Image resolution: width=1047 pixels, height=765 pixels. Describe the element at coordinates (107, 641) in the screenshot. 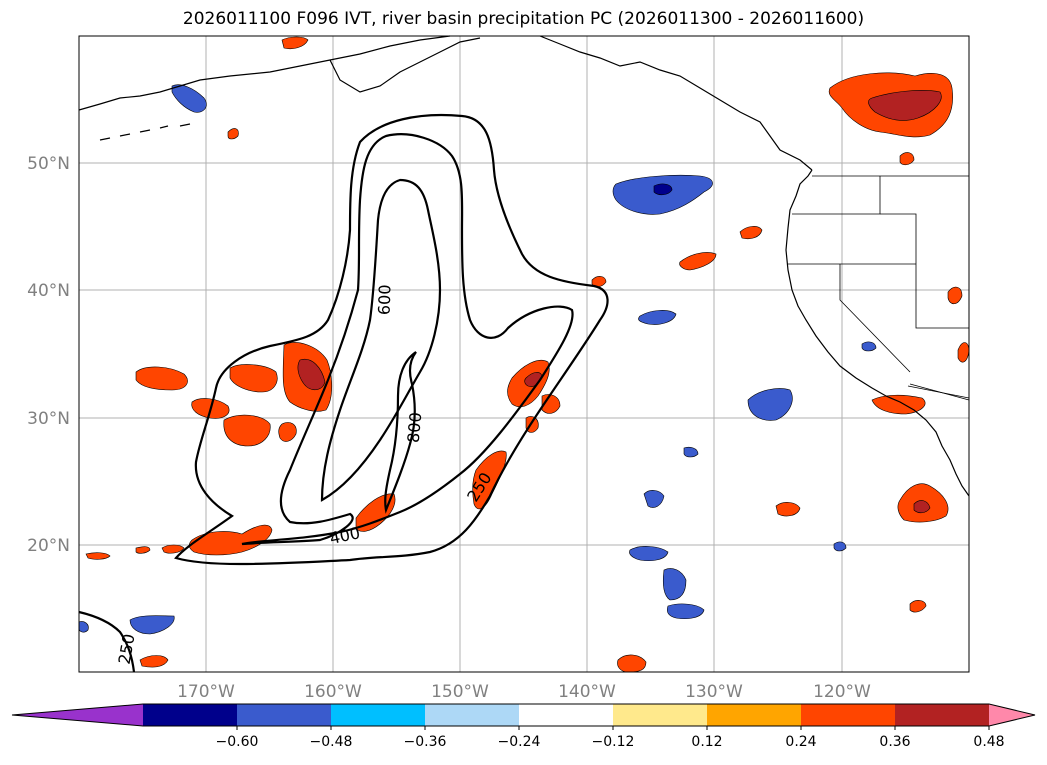

I see `ivt-contour-250-sw` at that location.